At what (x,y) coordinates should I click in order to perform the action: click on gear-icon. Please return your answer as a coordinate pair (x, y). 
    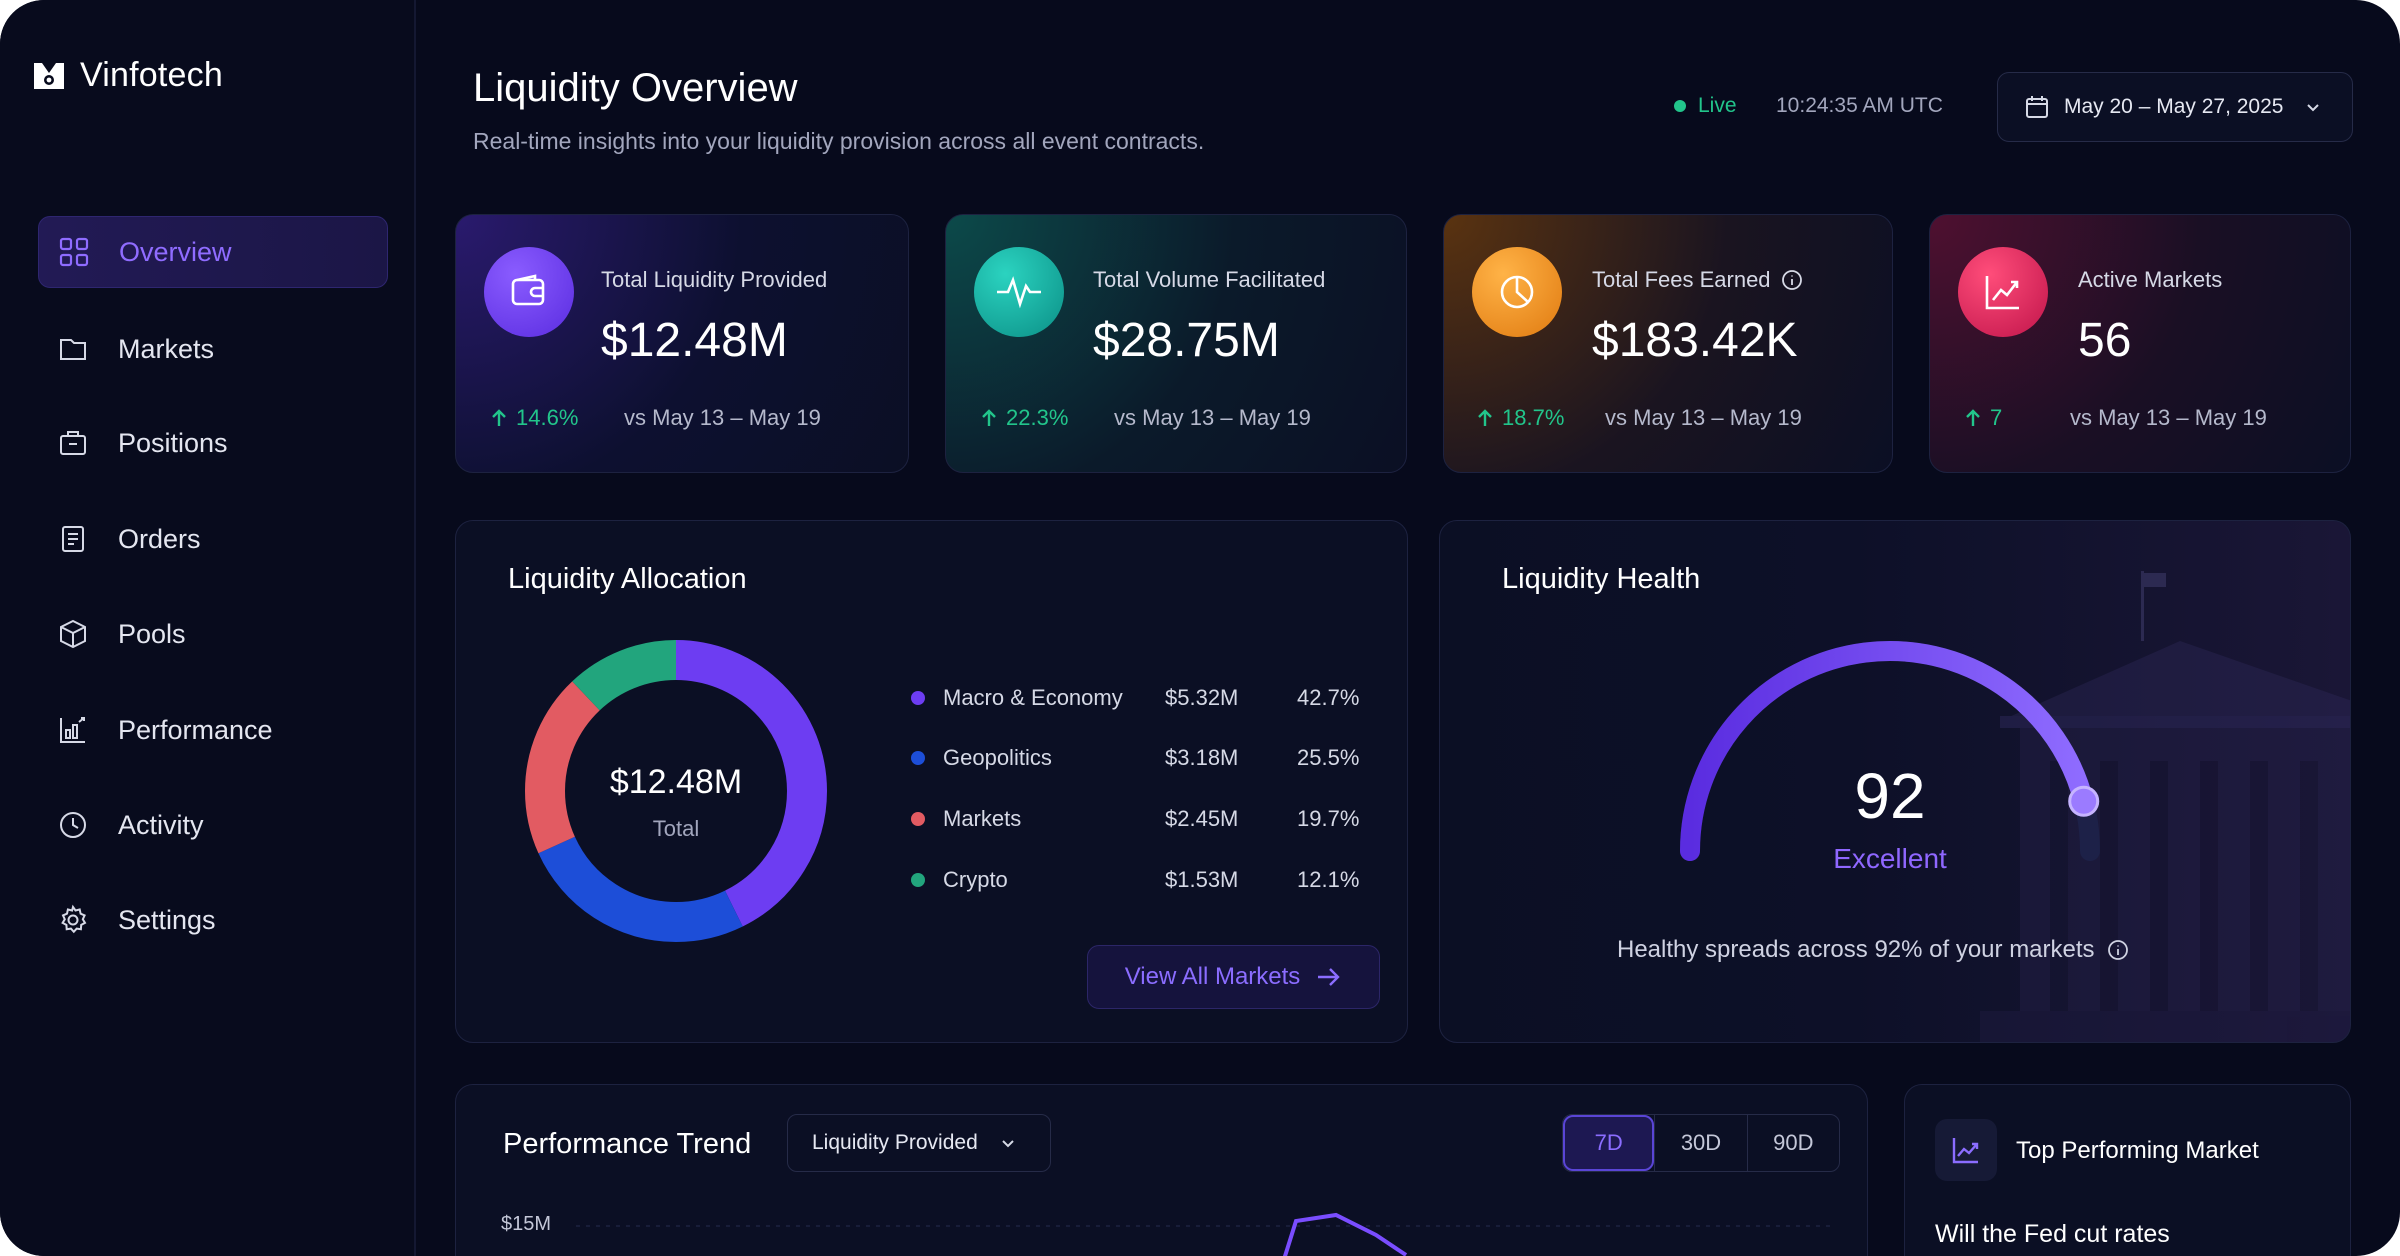
    Looking at the image, I should click on (73, 920).